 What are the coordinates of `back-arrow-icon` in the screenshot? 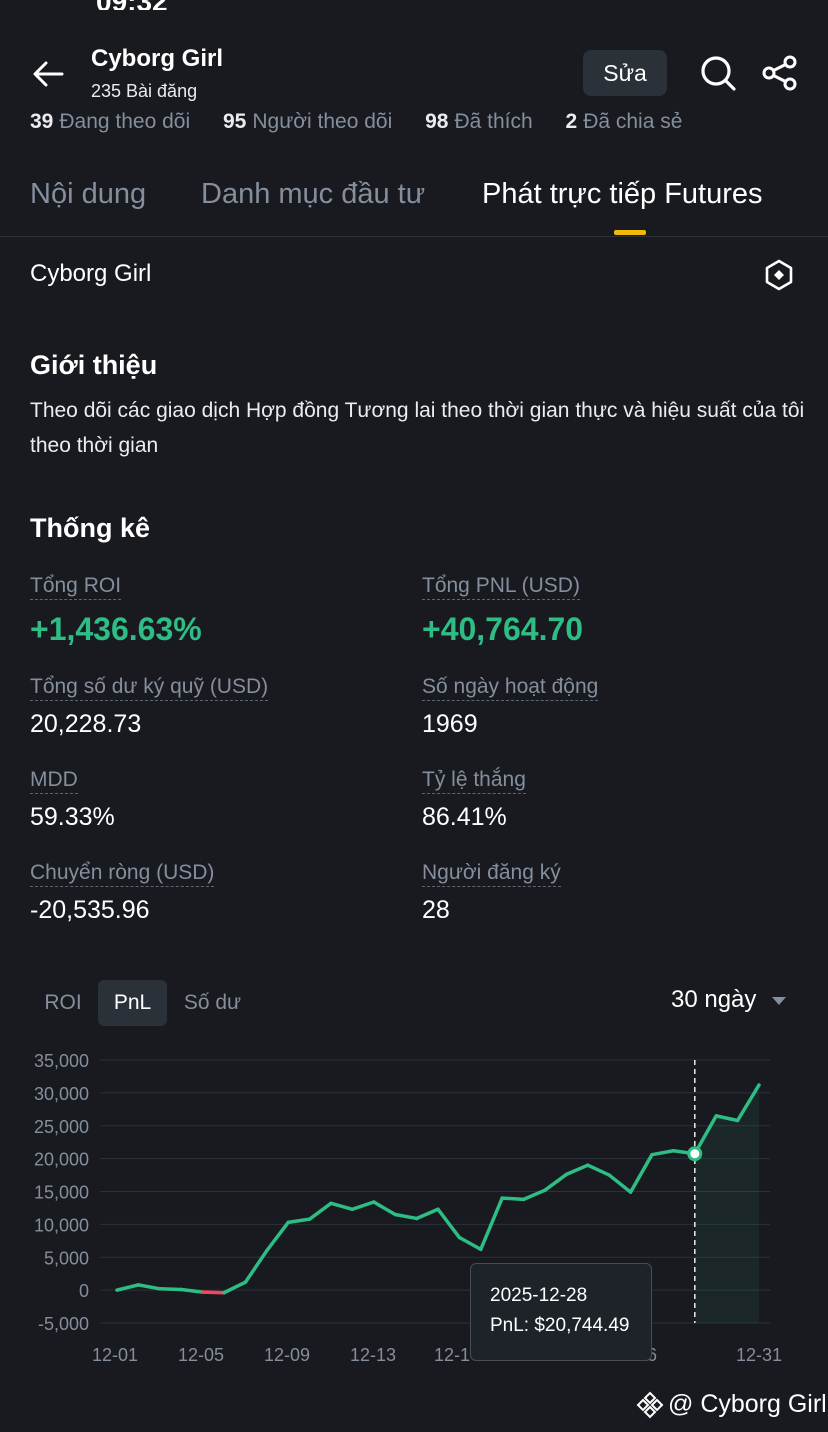 It's located at (48, 74).